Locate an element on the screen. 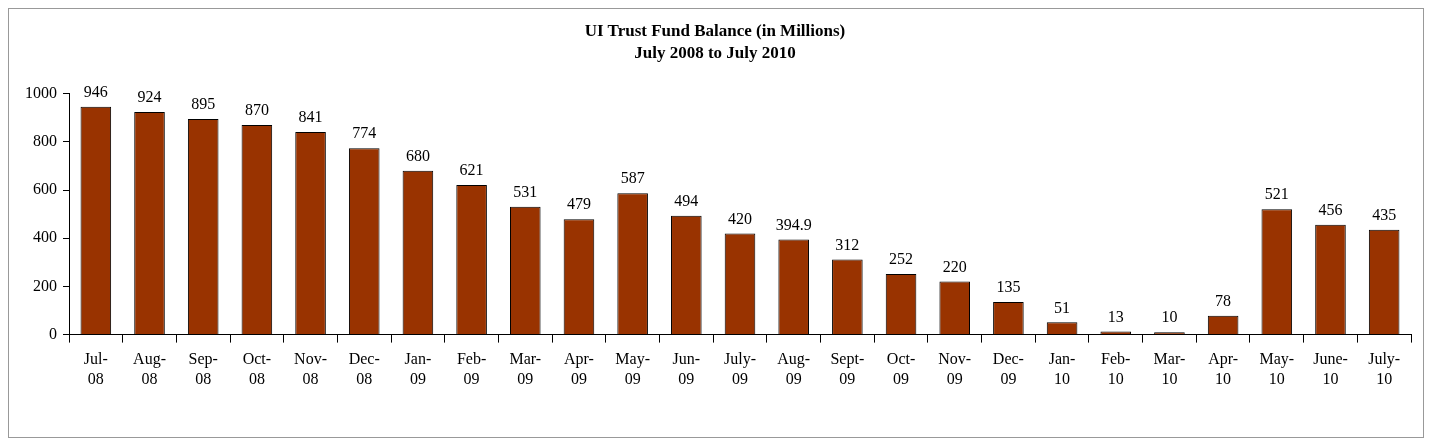 This screenshot has height=446, width=1432. data-label: 13 is located at coordinates (1115, 316).